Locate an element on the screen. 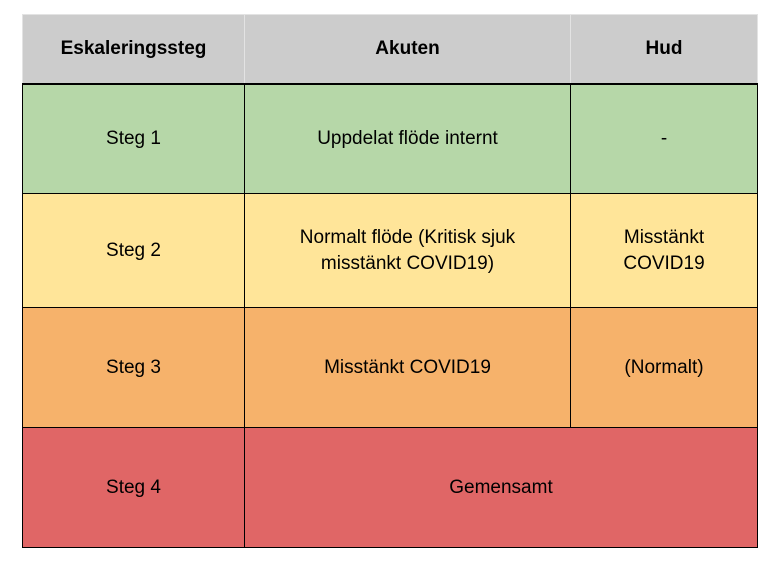 This screenshot has width=776, height=567. cell-steg: Steg 2 is located at coordinates (133, 250).